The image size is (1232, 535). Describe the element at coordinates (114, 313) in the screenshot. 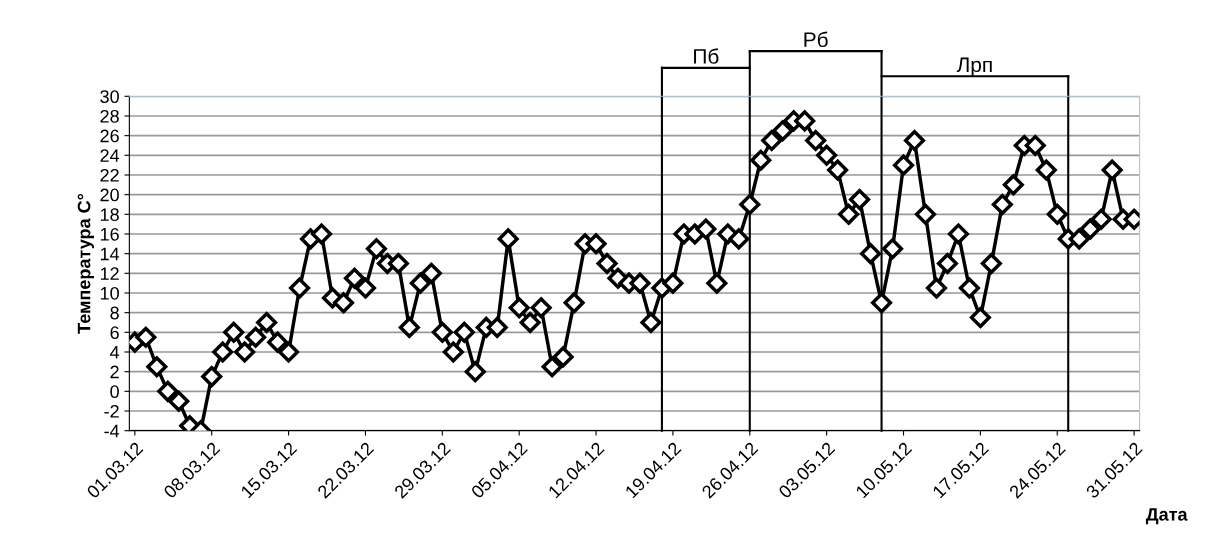

I see `y-tick-label: 8` at that location.